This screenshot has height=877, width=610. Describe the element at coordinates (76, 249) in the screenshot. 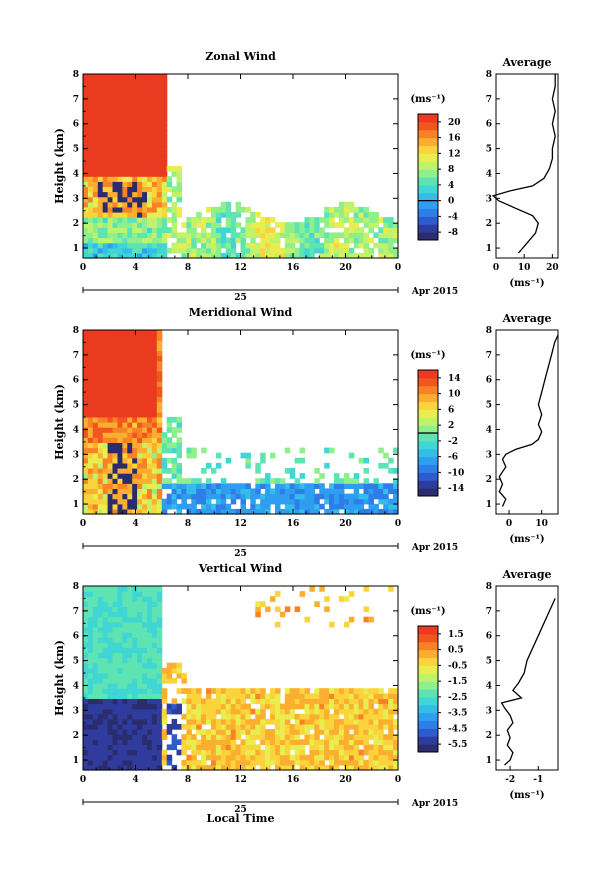

I see `y-tick-label: 1` at that location.